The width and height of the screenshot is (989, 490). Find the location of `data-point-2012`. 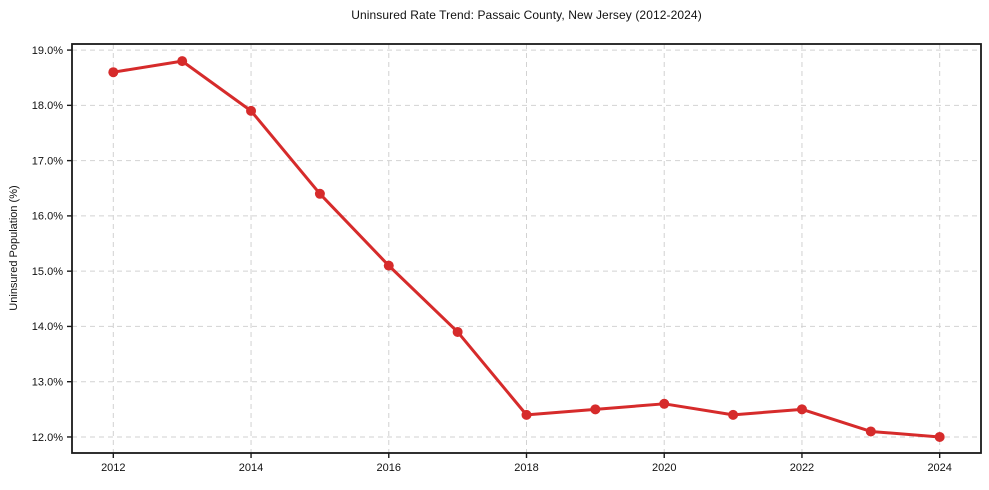

data-point-2012 is located at coordinates (113, 72).